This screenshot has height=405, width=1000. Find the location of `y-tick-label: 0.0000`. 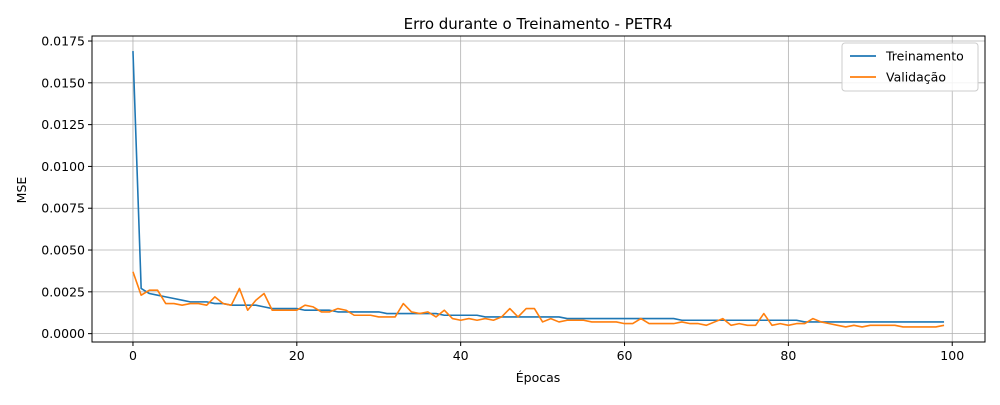

y-tick-label: 0.0000 is located at coordinates (63, 333).